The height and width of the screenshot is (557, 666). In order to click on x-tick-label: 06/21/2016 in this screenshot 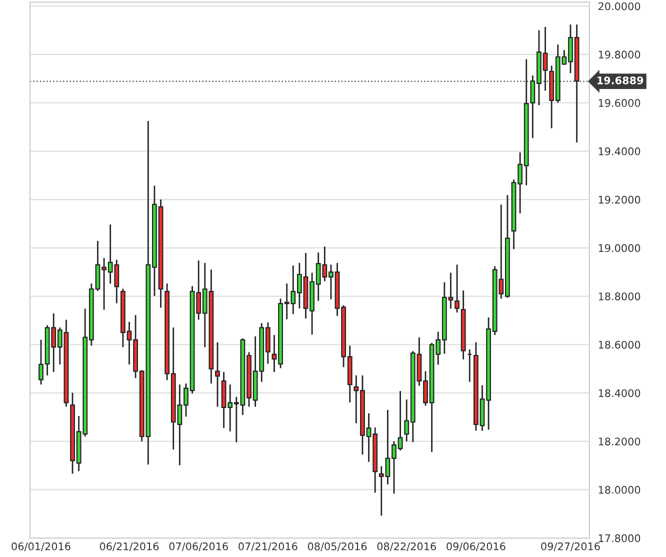, I will do `click(129, 547)`.